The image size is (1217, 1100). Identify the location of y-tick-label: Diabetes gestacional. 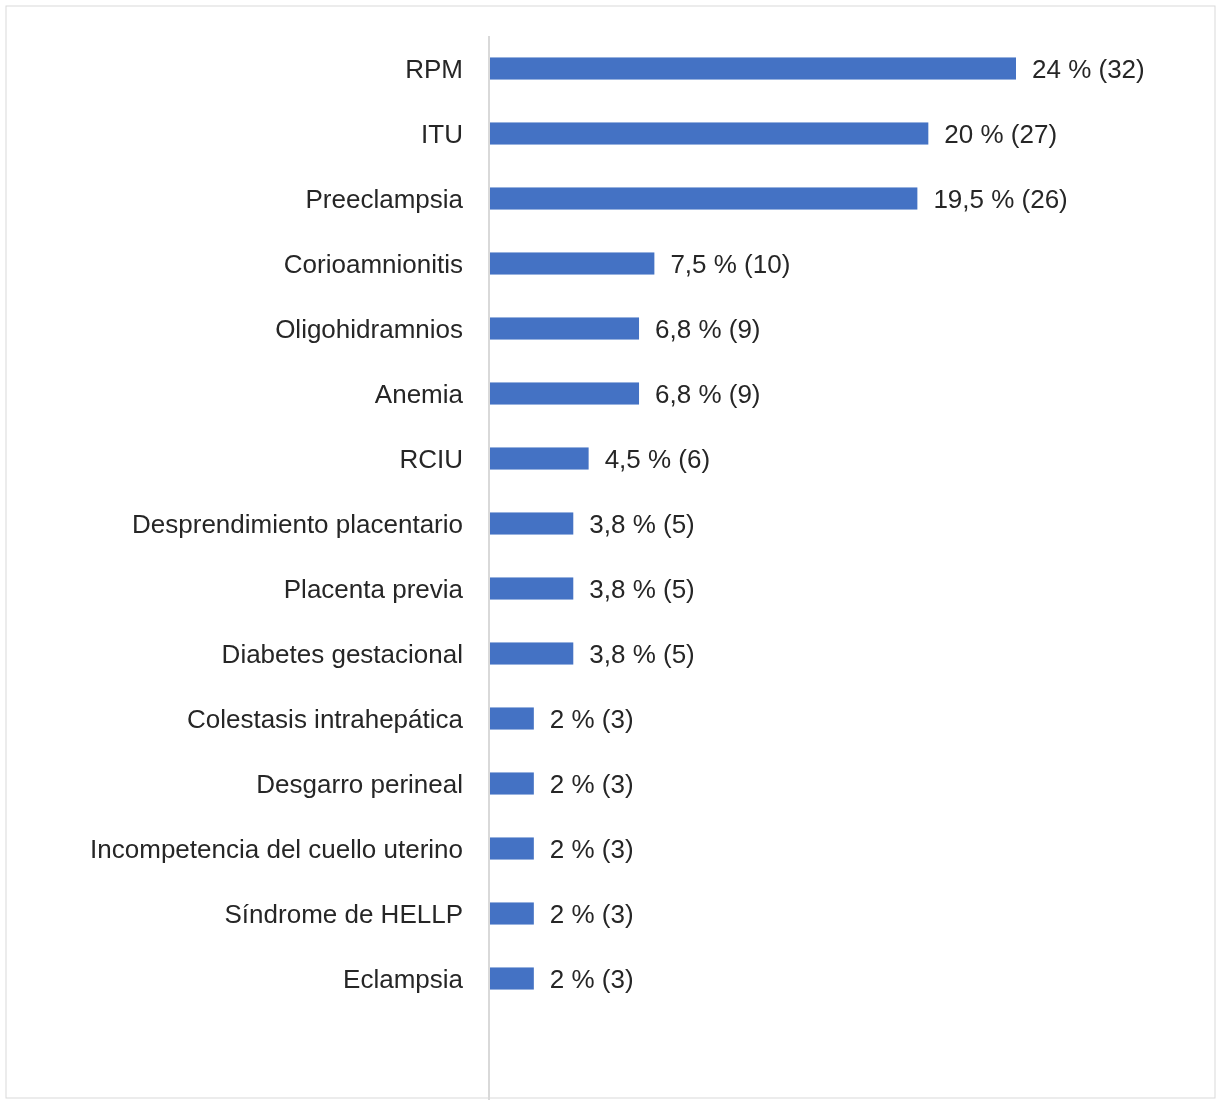
(342, 653).